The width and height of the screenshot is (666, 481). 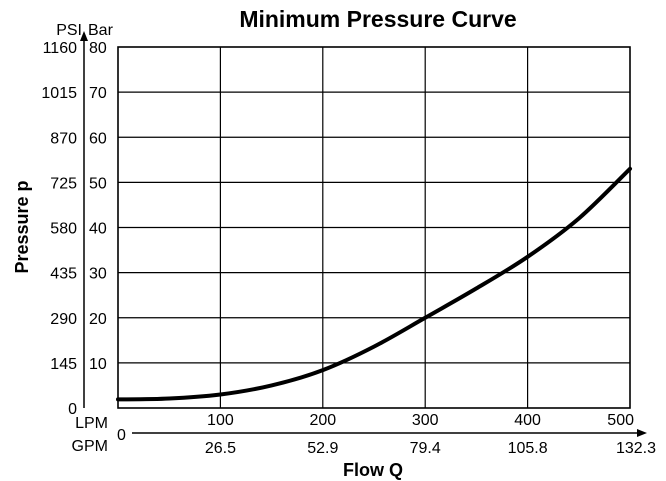 I want to click on y-tick-label-psi: 435, so click(x=63, y=274).